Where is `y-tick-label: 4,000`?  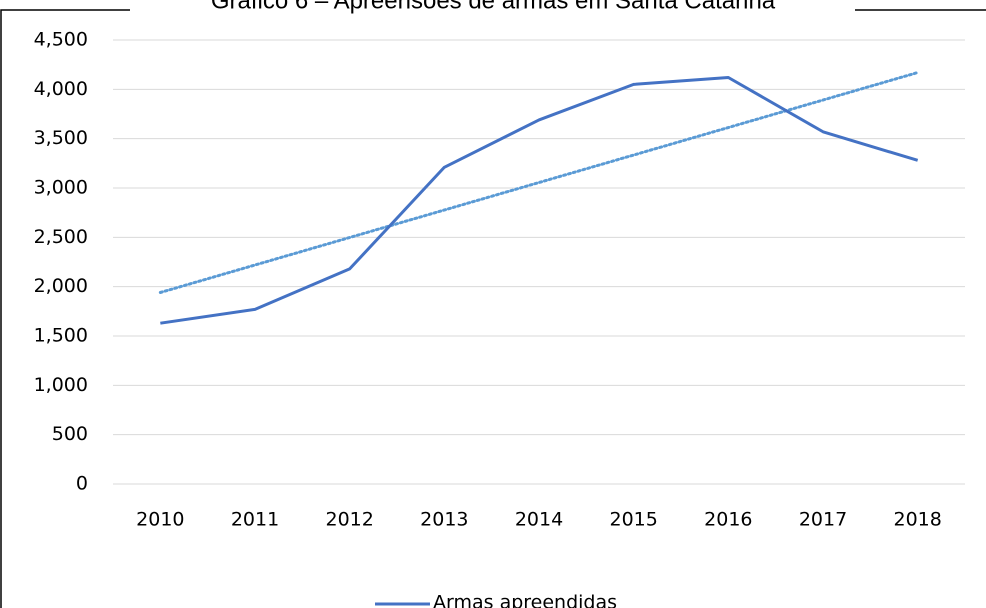
y-tick-label: 4,000 is located at coordinates (61, 89).